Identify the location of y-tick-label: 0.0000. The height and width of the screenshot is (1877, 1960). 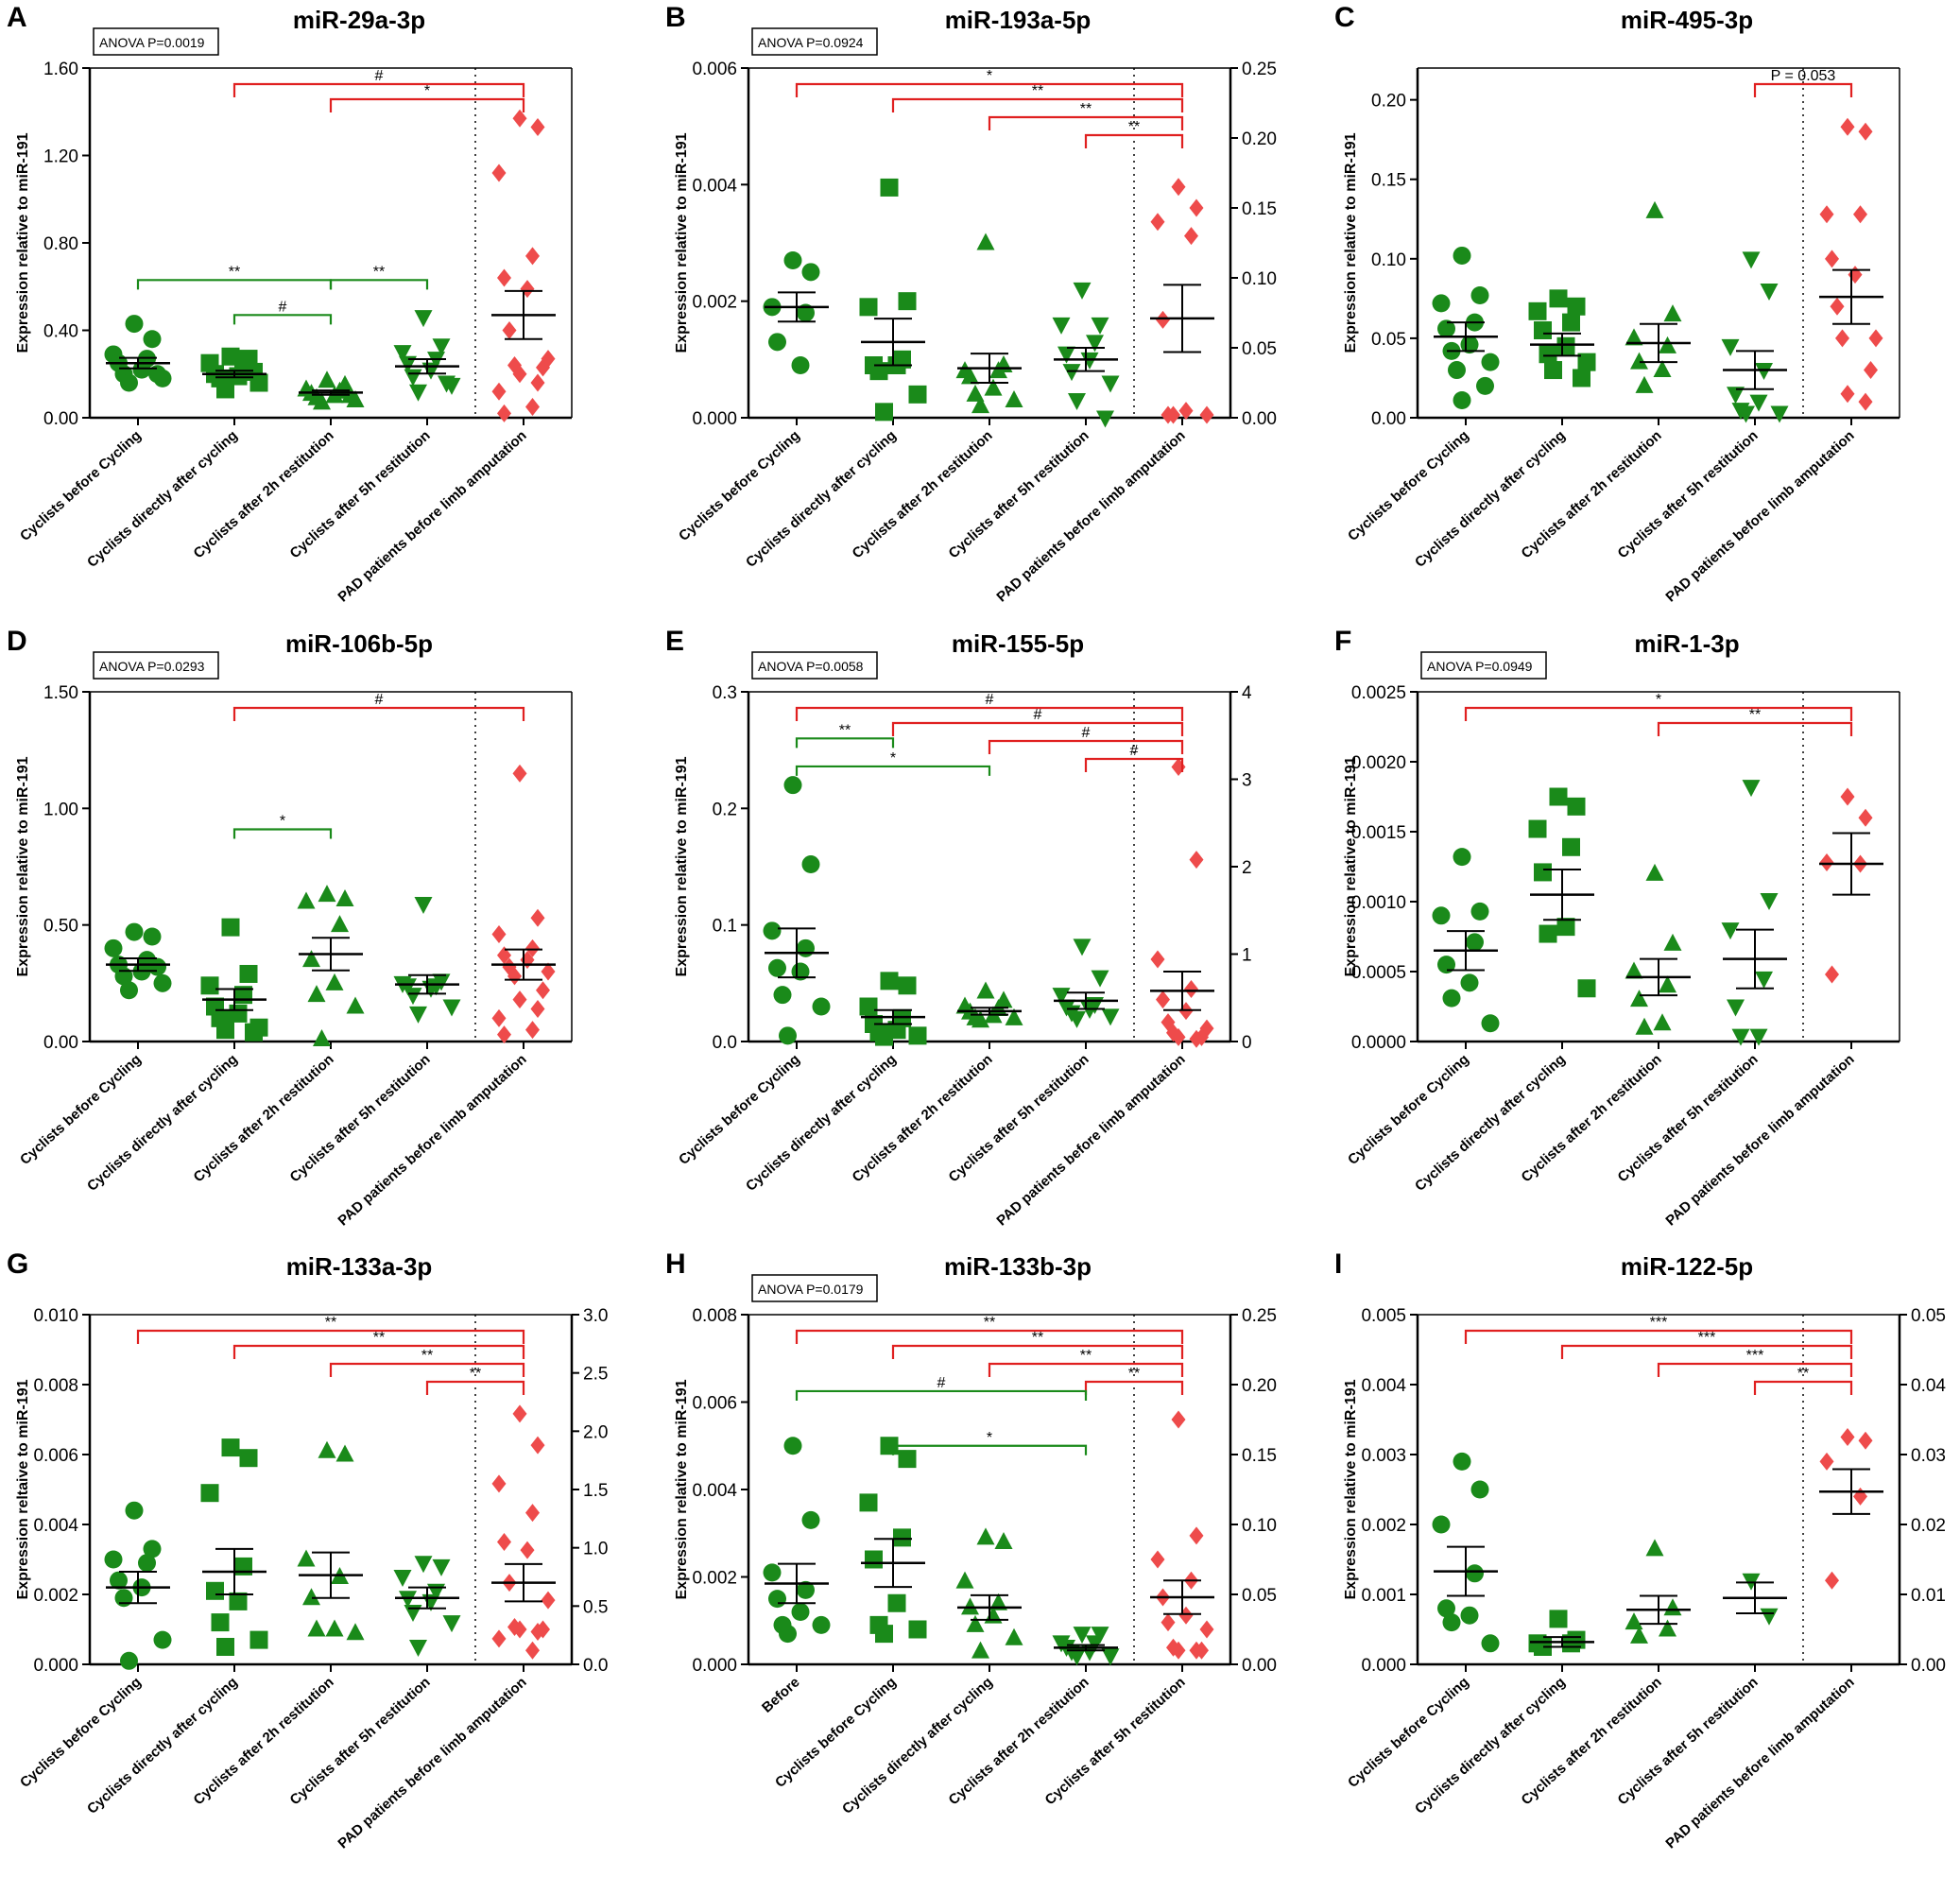
(1378, 1043).